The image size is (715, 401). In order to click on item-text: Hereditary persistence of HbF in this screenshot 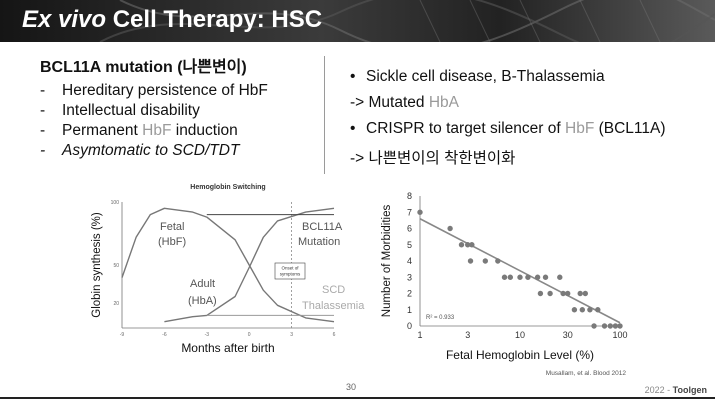, I will do `click(165, 90)`.